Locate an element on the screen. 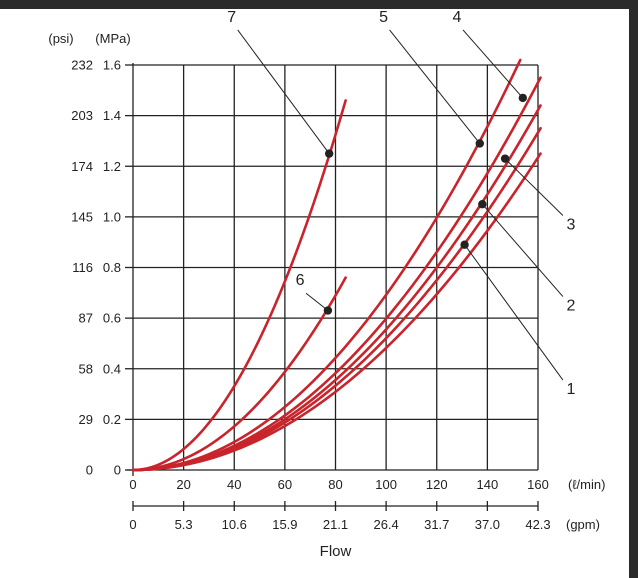 This screenshot has width=638, height=578. markers is located at coordinates (425, 204).